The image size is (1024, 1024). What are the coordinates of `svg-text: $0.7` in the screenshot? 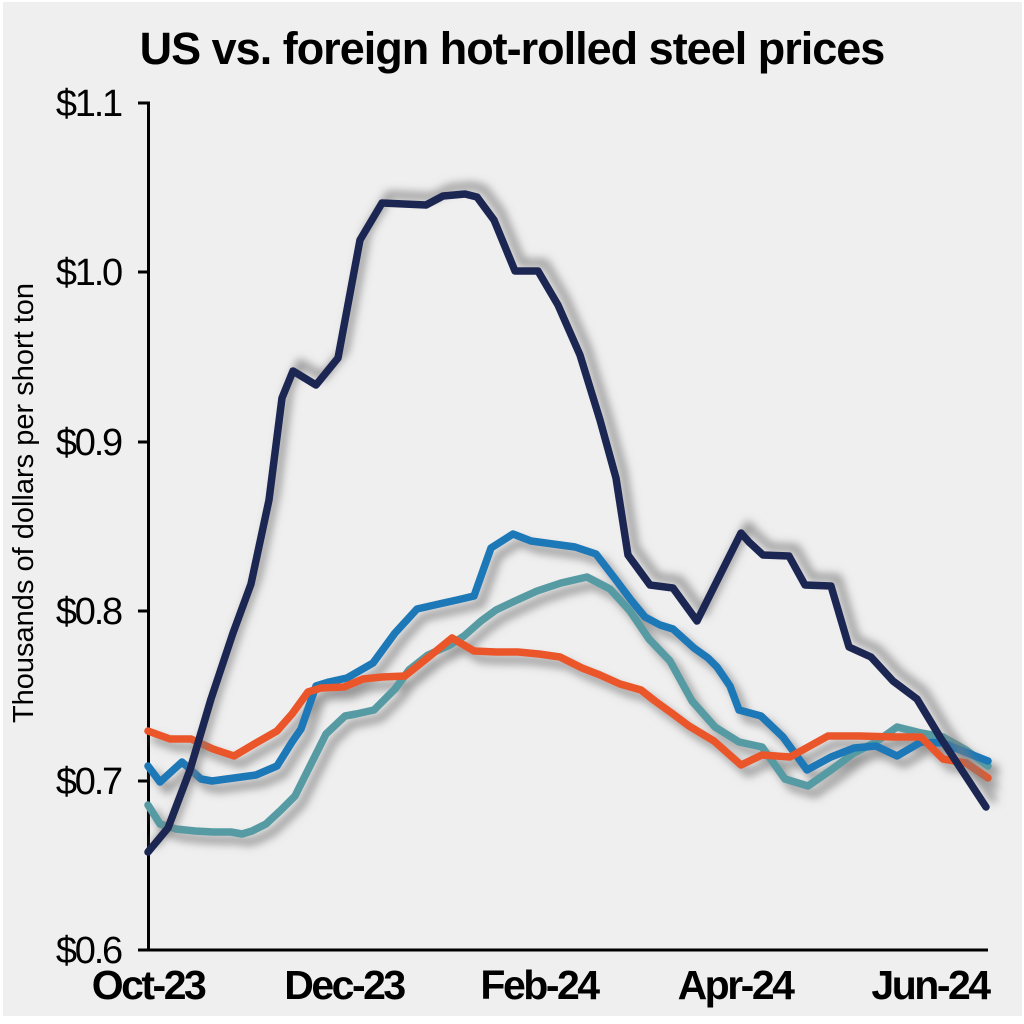 It's located at (89, 782).